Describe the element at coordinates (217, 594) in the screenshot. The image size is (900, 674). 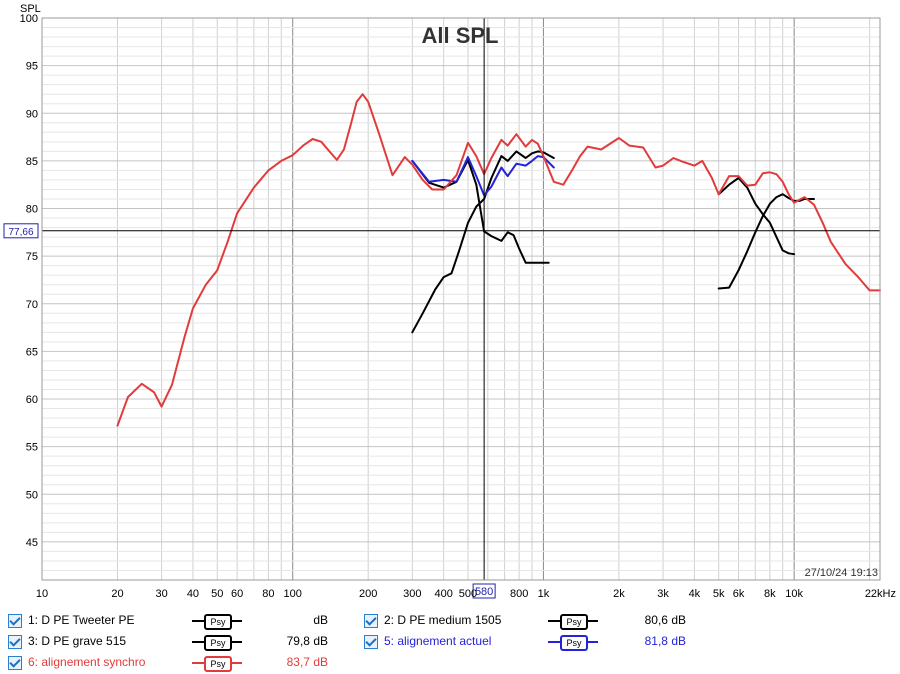
I see `x-tick-label: 50` at that location.